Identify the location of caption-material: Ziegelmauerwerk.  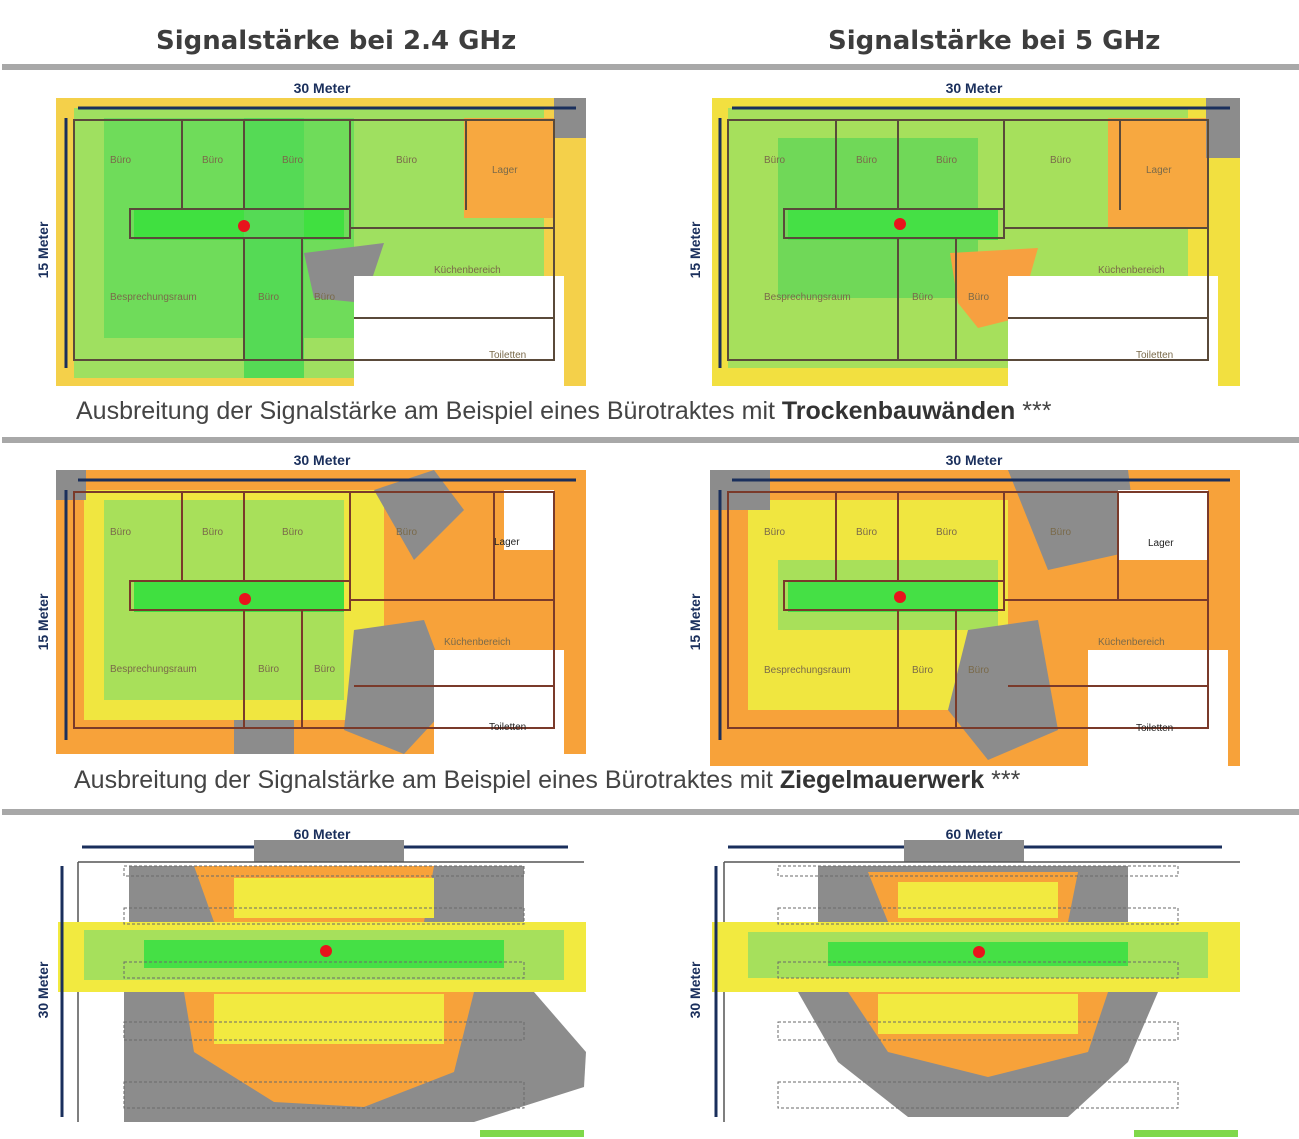
(882, 780).